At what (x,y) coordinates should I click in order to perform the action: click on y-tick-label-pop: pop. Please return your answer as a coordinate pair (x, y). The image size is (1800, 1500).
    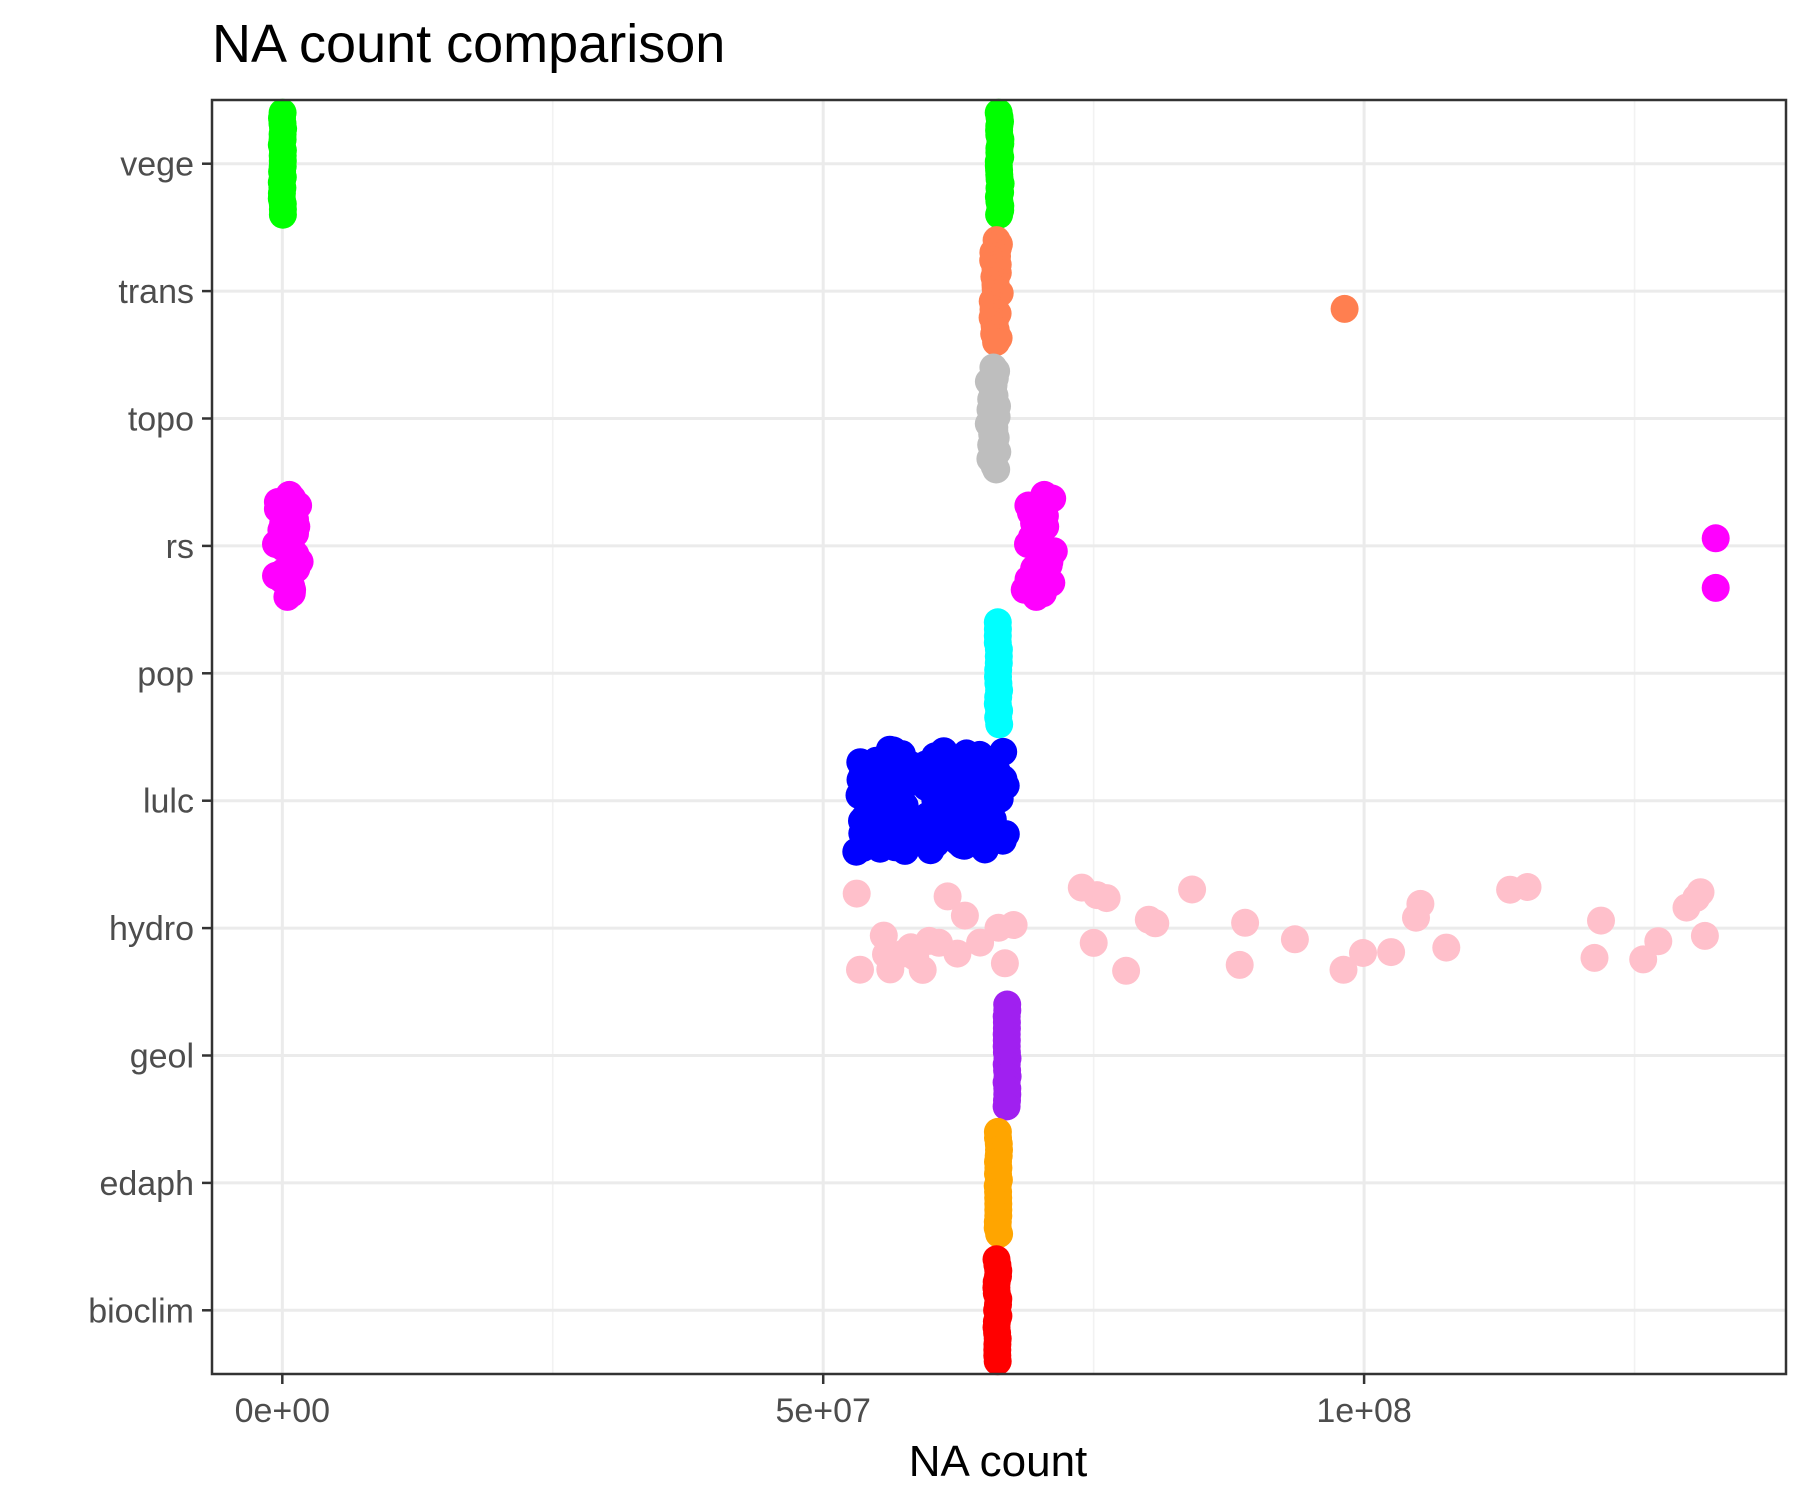
    Looking at the image, I should click on (165, 674).